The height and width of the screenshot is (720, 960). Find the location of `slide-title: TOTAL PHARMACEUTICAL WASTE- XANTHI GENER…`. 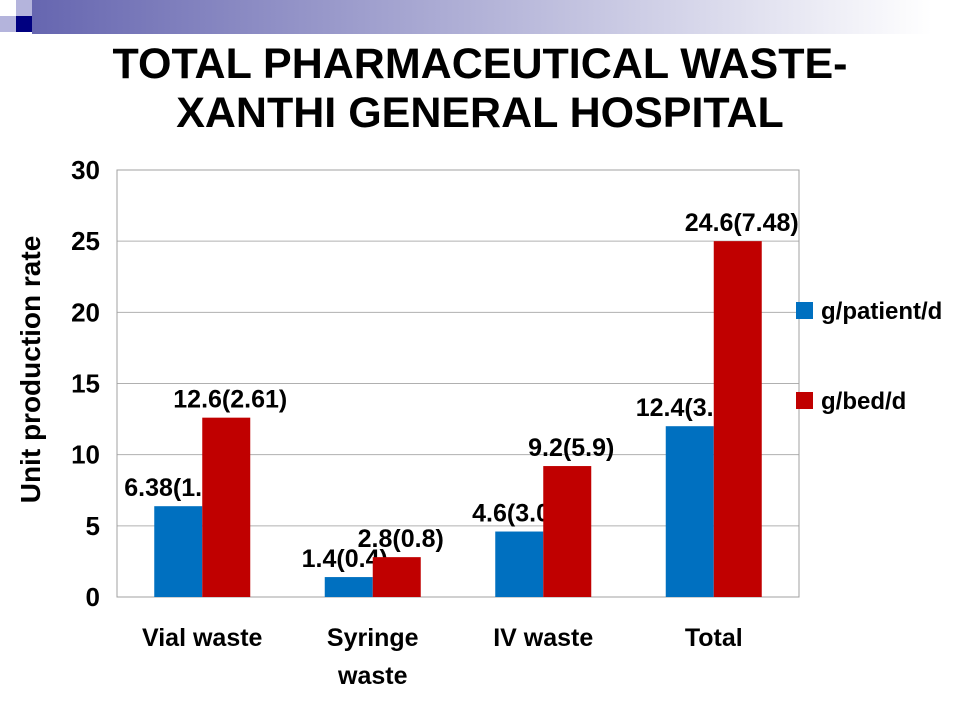

slide-title: TOTAL PHARMACEUTICAL WASTE- XANTHI GENER… is located at coordinates (480, 89).